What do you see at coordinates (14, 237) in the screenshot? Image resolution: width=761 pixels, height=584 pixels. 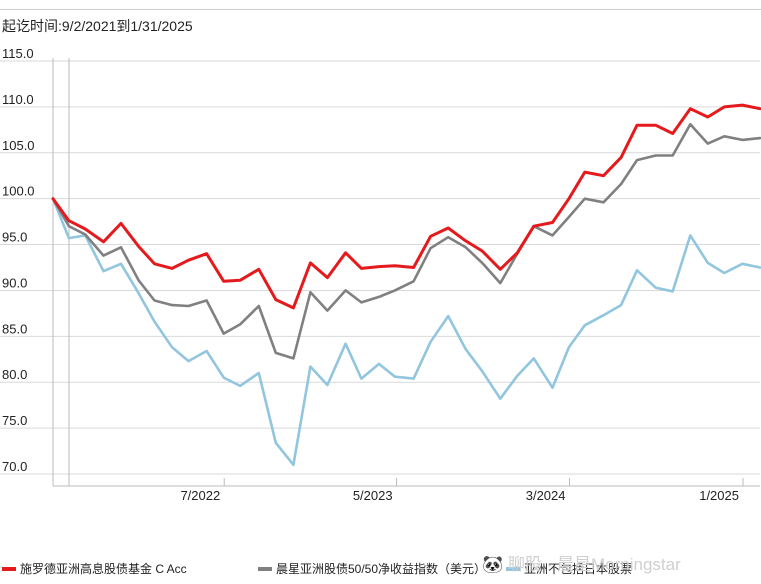 I see `y-tick-label: 95.0` at bounding box center [14, 237].